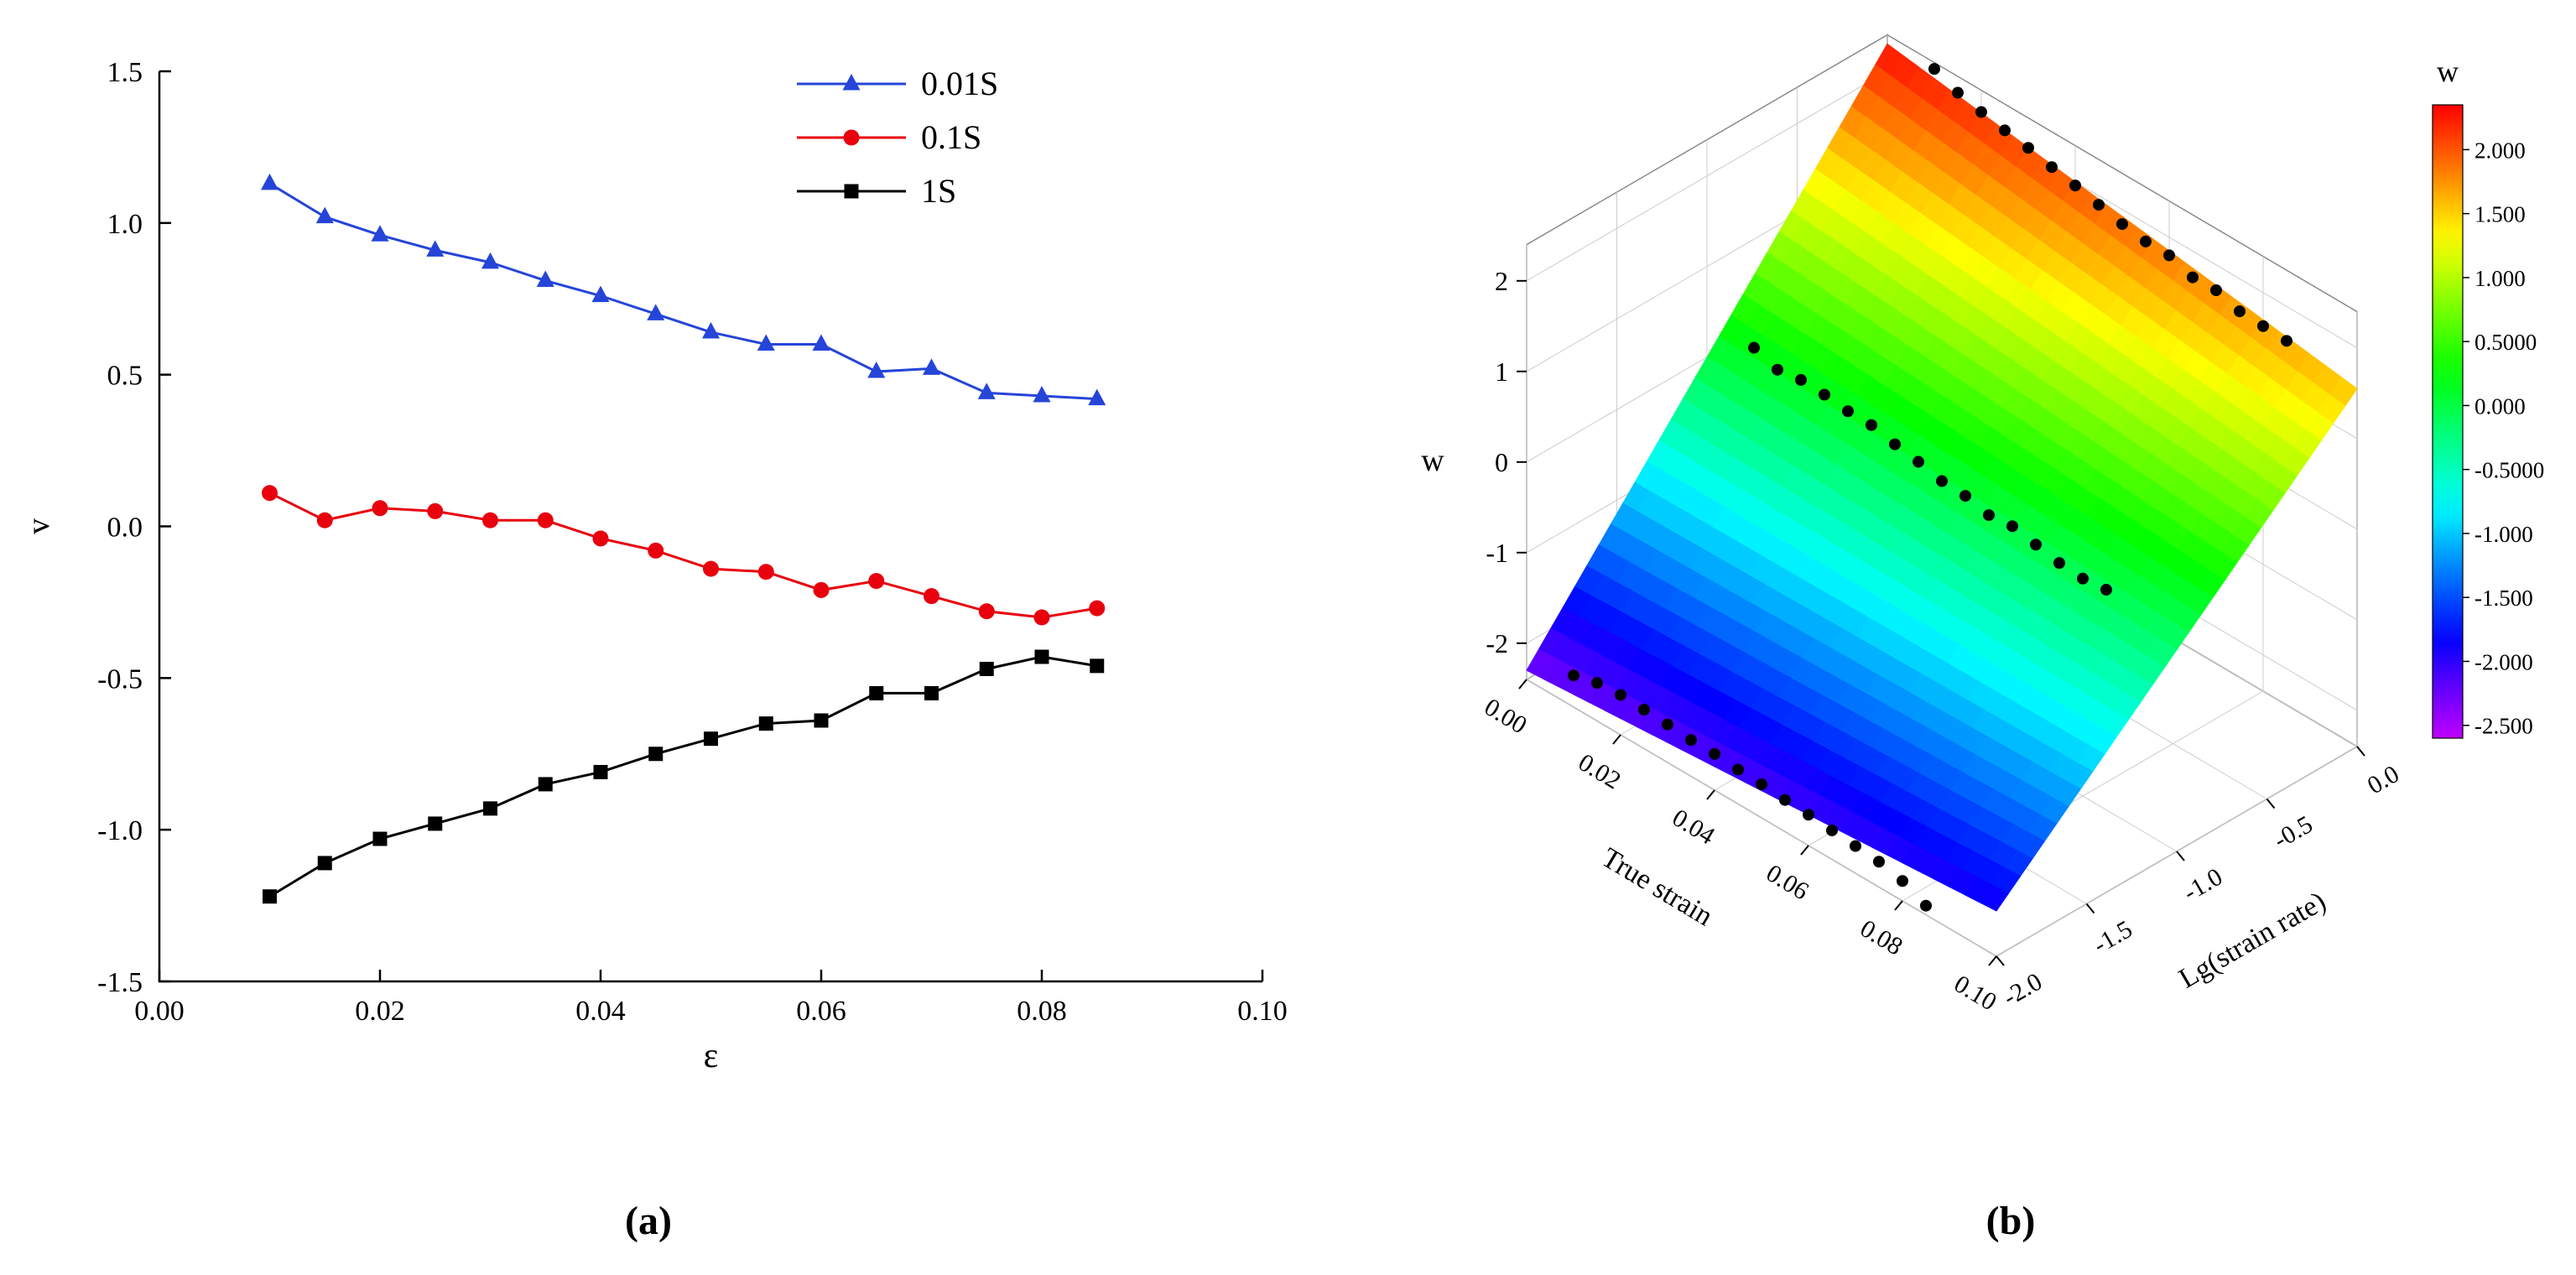  What do you see at coordinates (38, 526) in the screenshot?
I see `svg-text: v` at bounding box center [38, 526].